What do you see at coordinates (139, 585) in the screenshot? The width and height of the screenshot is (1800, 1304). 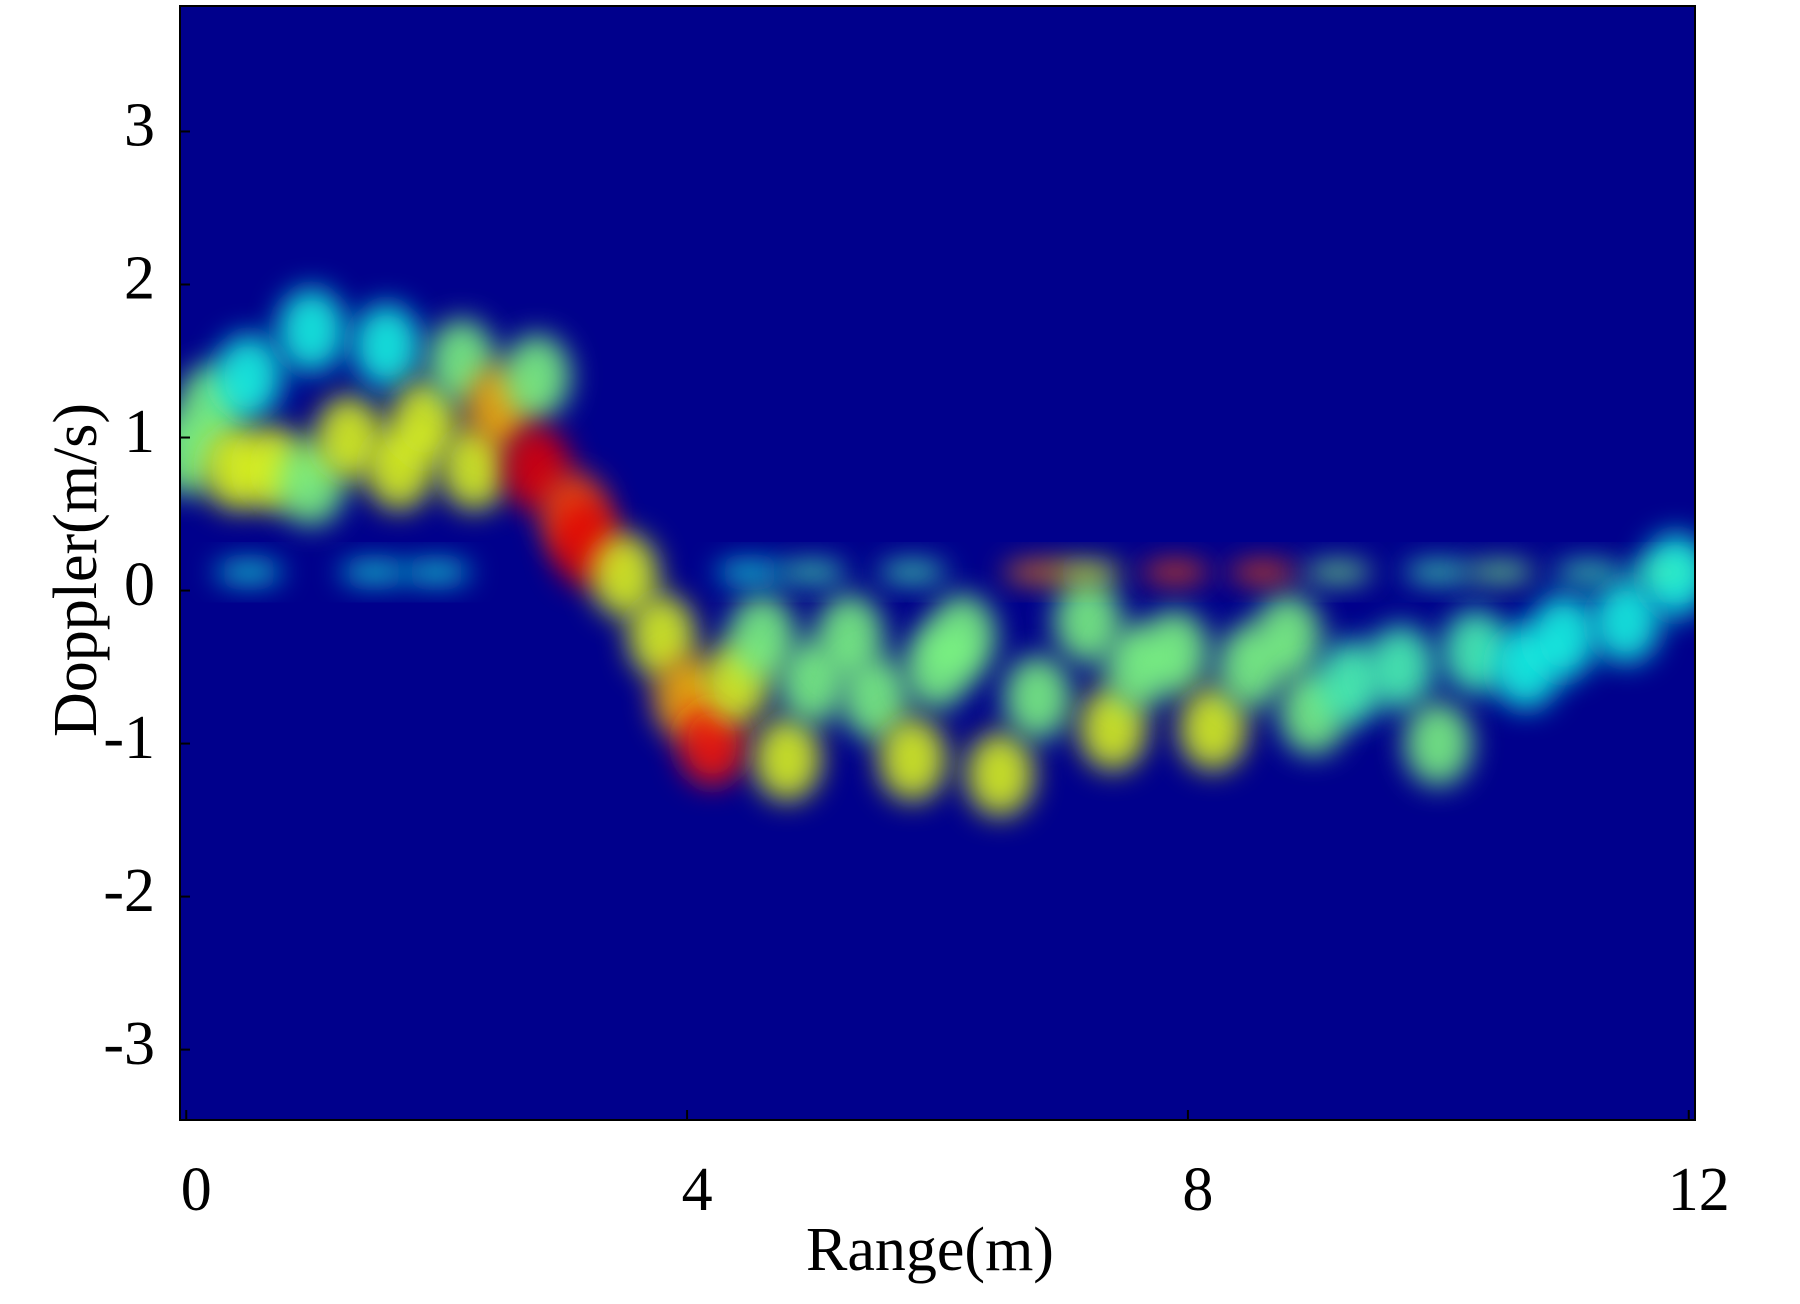 I see `y-tick-label: 0` at bounding box center [139, 585].